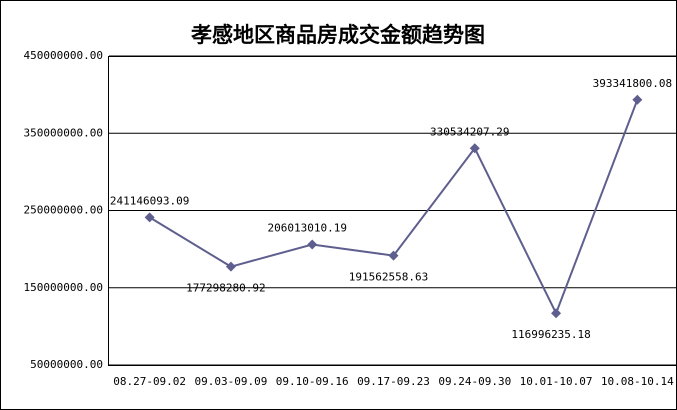 Image resolution: width=677 pixels, height=410 pixels. I want to click on data-label: 191562558.63, so click(388, 277).